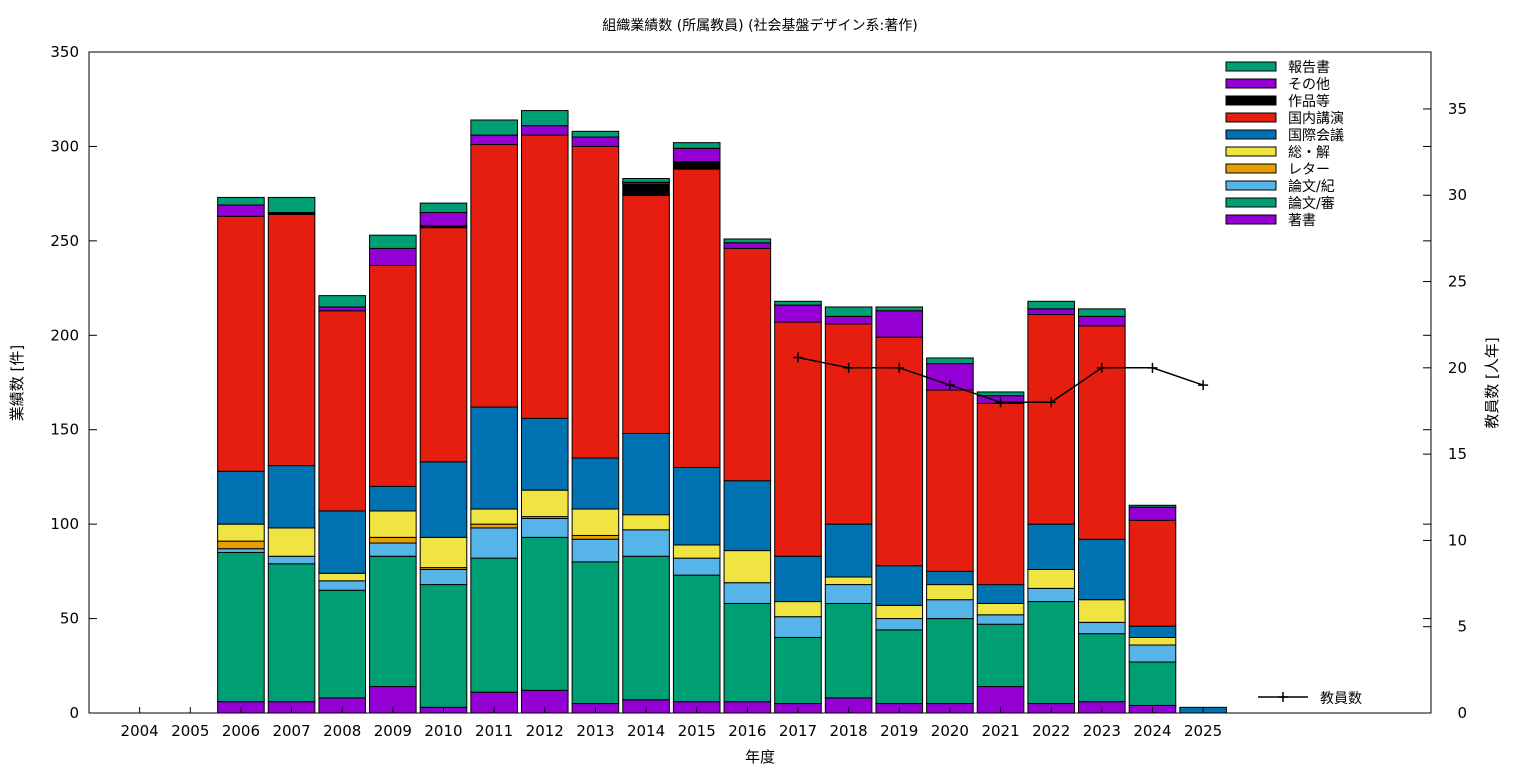  Describe the element at coordinates (64, 241) in the screenshot. I see `y-tick-label-5: 250` at that location.